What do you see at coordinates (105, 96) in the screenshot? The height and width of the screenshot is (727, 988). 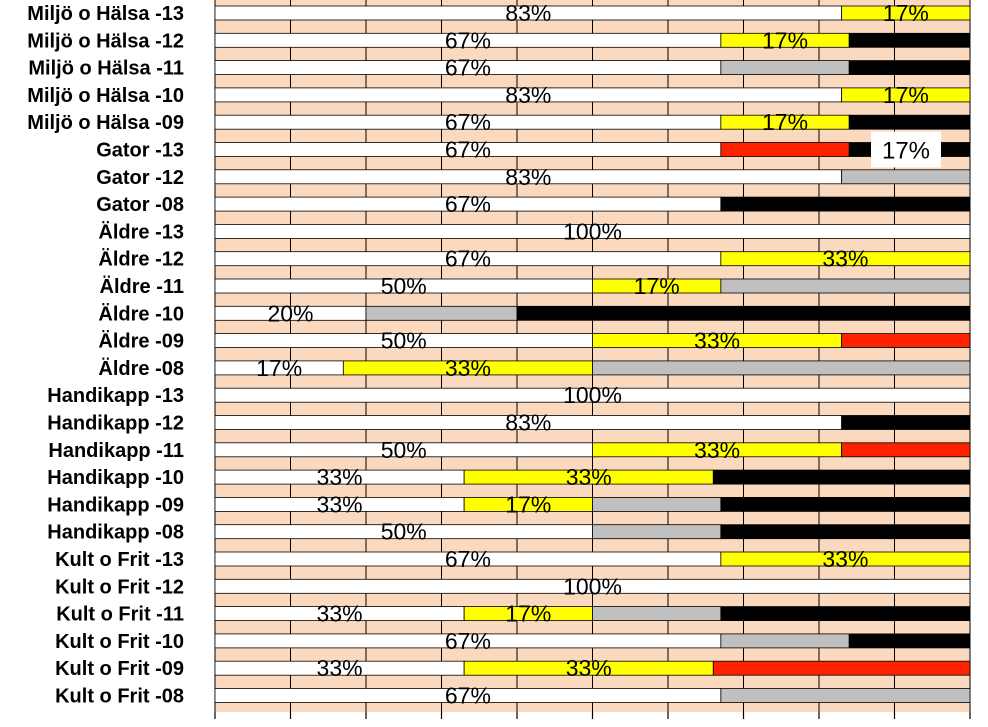 I see `category-label: Miljö o Hälsa -10` at bounding box center [105, 96].